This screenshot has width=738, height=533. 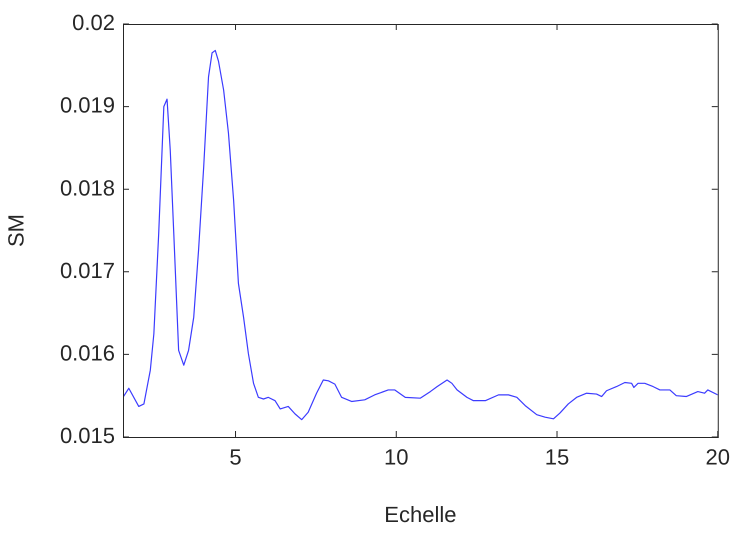 What do you see at coordinates (15, 230) in the screenshot?
I see `y-axis-title: SM` at bounding box center [15, 230].